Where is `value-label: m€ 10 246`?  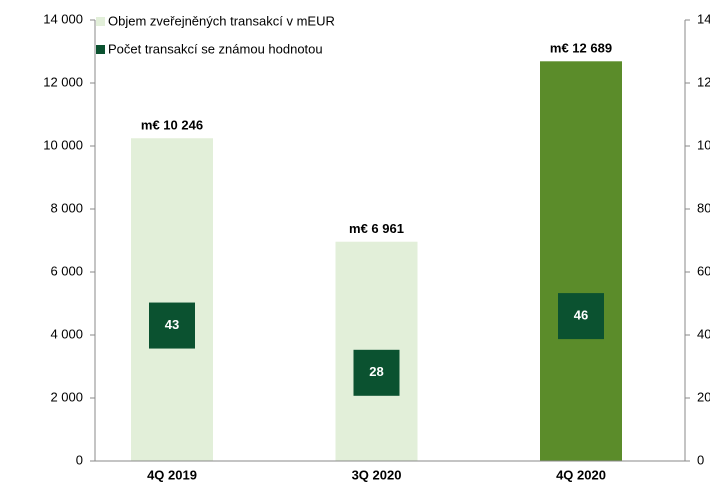 value-label: m€ 10 246 is located at coordinates (172, 125).